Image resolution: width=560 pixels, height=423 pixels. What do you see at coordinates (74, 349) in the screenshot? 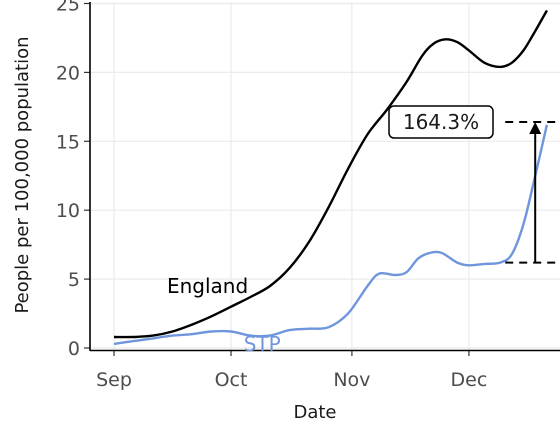
I see `y-tick-label: 0` at bounding box center [74, 349].